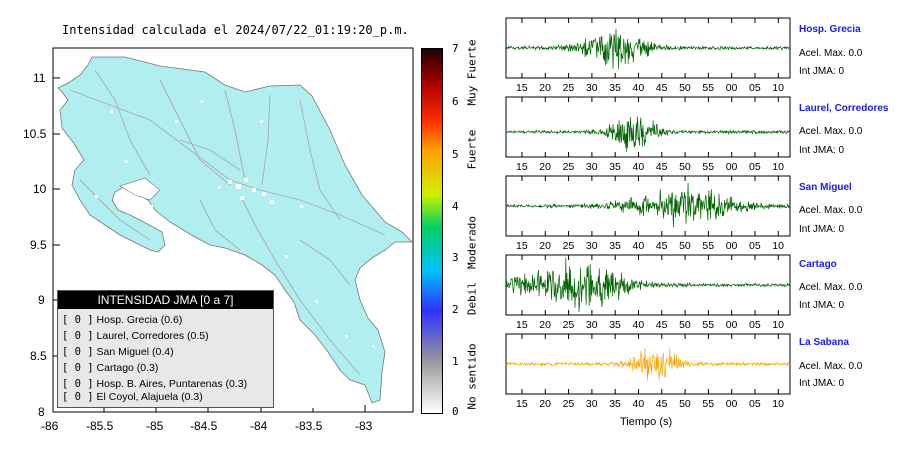 The image size is (910, 460). Describe the element at coordinates (259, 426) in the screenshot. I see `lon-tick: -84` at that location.